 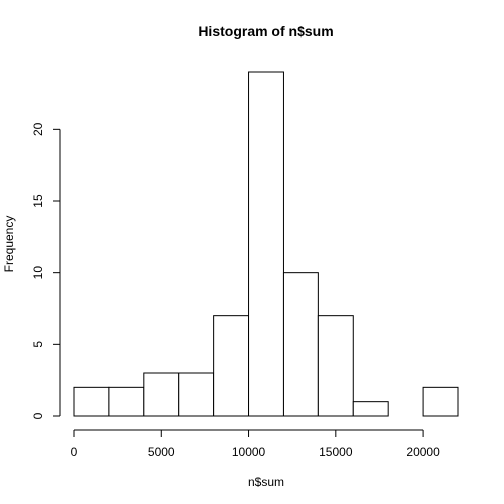 What do you see at coordinates (161, 452) in the screenshot?
I see `x-tick-label-1: 5000` at bounding box center [161, 452].